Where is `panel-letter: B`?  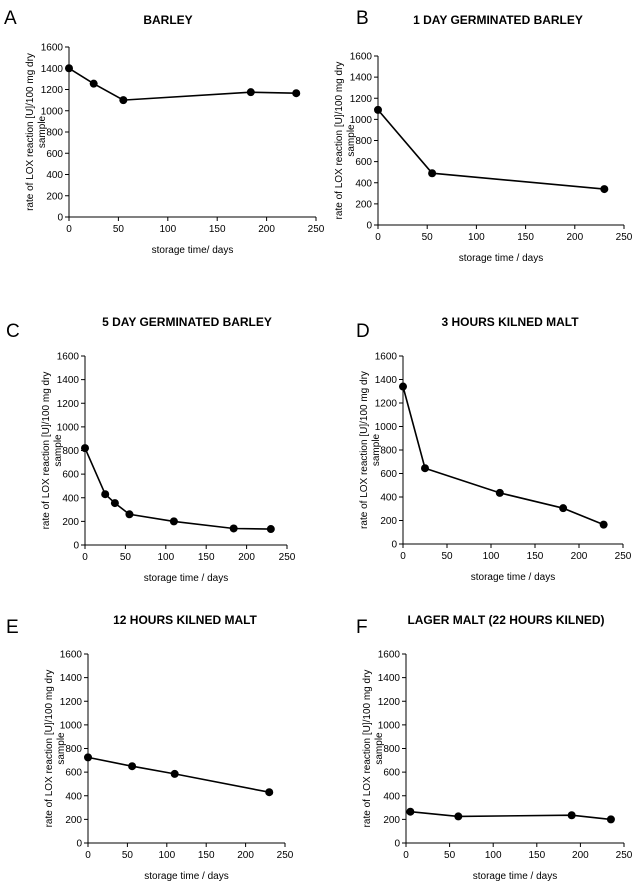
panel-letter: B is located at coordinates (362, 18).